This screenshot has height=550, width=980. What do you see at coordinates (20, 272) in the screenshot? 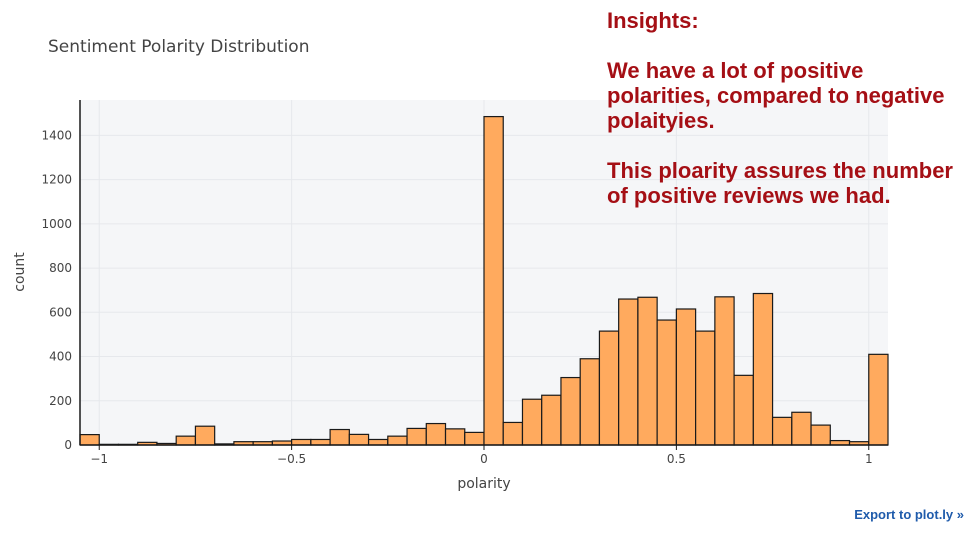
I see `y-axis-label: count` at bounding box center [20, 272].